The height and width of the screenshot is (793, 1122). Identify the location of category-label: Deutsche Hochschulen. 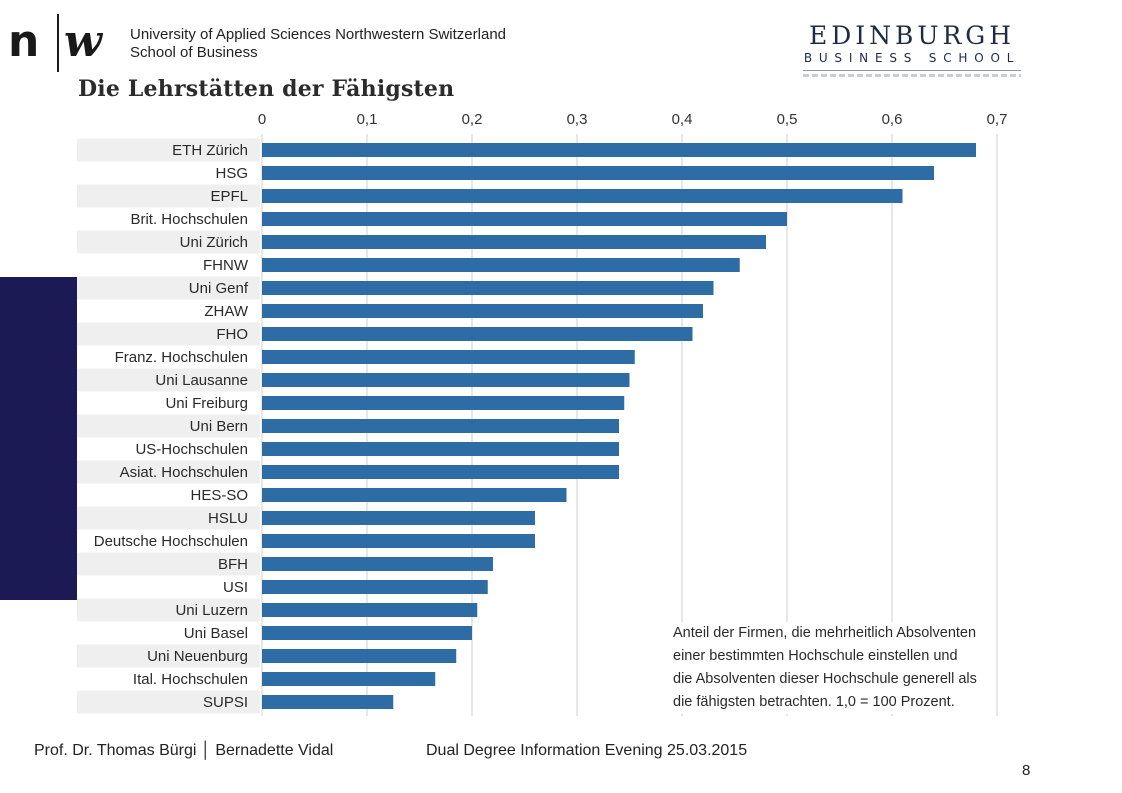
(171, 541).